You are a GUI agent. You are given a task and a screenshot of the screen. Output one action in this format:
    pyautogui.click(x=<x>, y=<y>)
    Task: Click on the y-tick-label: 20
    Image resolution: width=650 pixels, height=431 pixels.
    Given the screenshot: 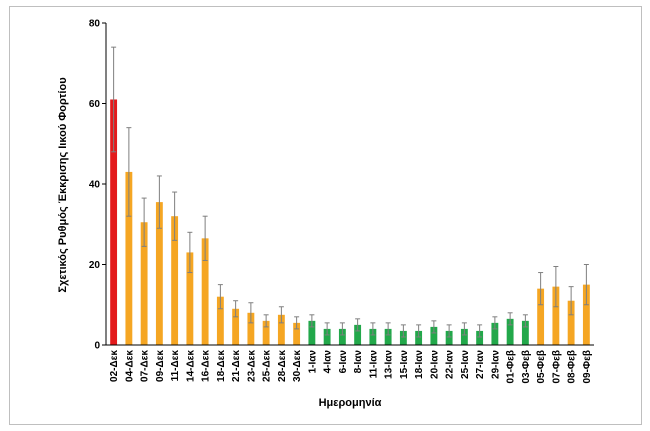 What is the action you would take?
    pyautogui.click(x=95, y=265)
    